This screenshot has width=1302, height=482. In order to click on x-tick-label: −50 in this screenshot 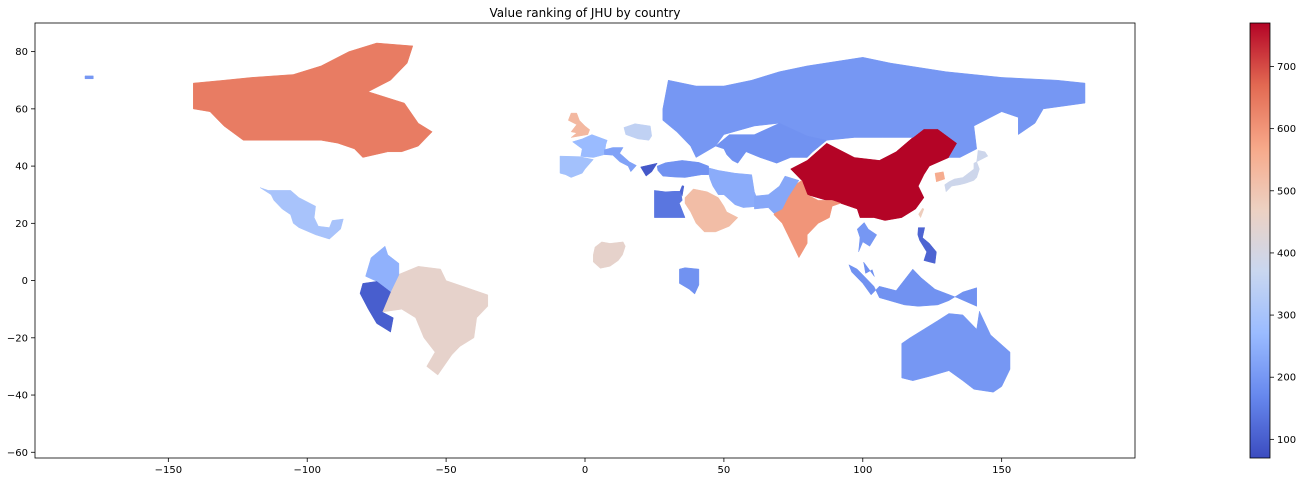, I will do `click(446, 470)`.